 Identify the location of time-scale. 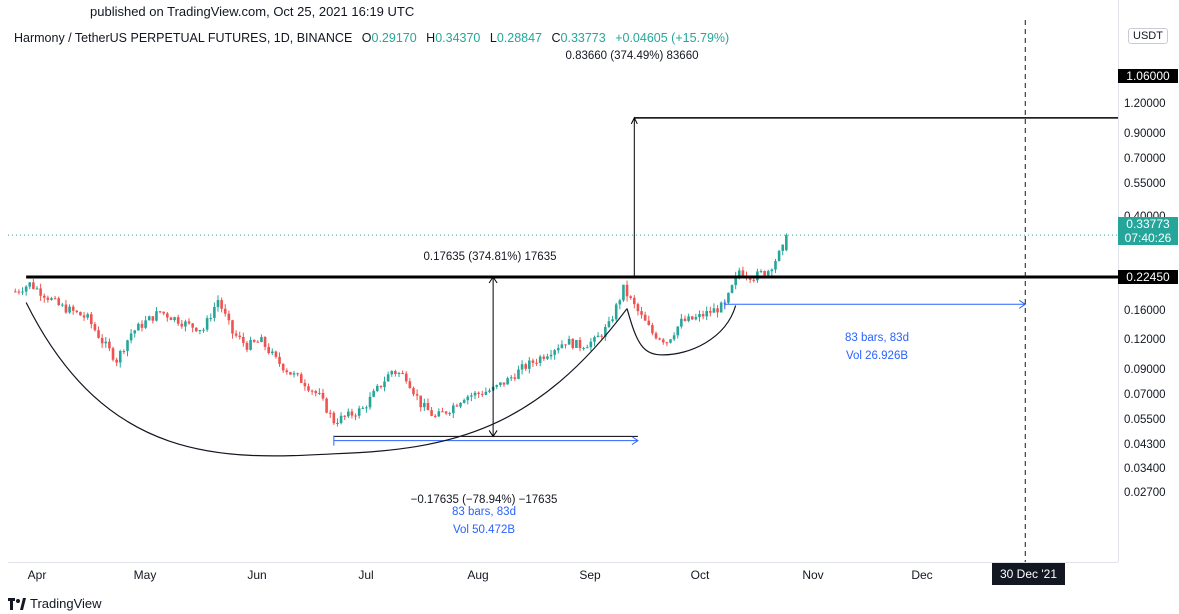
(563, 574).